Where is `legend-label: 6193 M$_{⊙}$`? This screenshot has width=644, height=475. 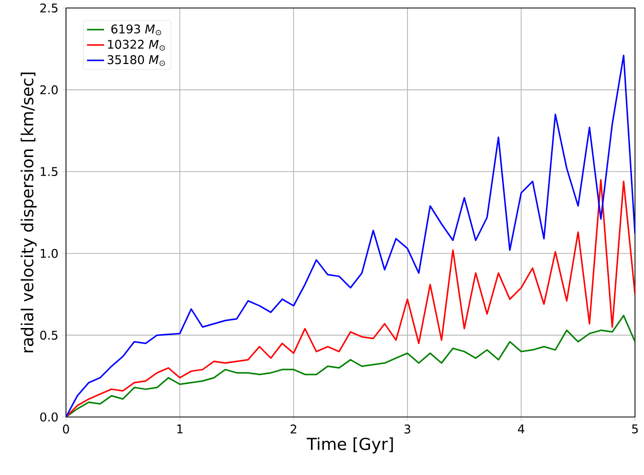
legend-label: 6193 M$_{⊙}$ is located at coordinates (136, 30).